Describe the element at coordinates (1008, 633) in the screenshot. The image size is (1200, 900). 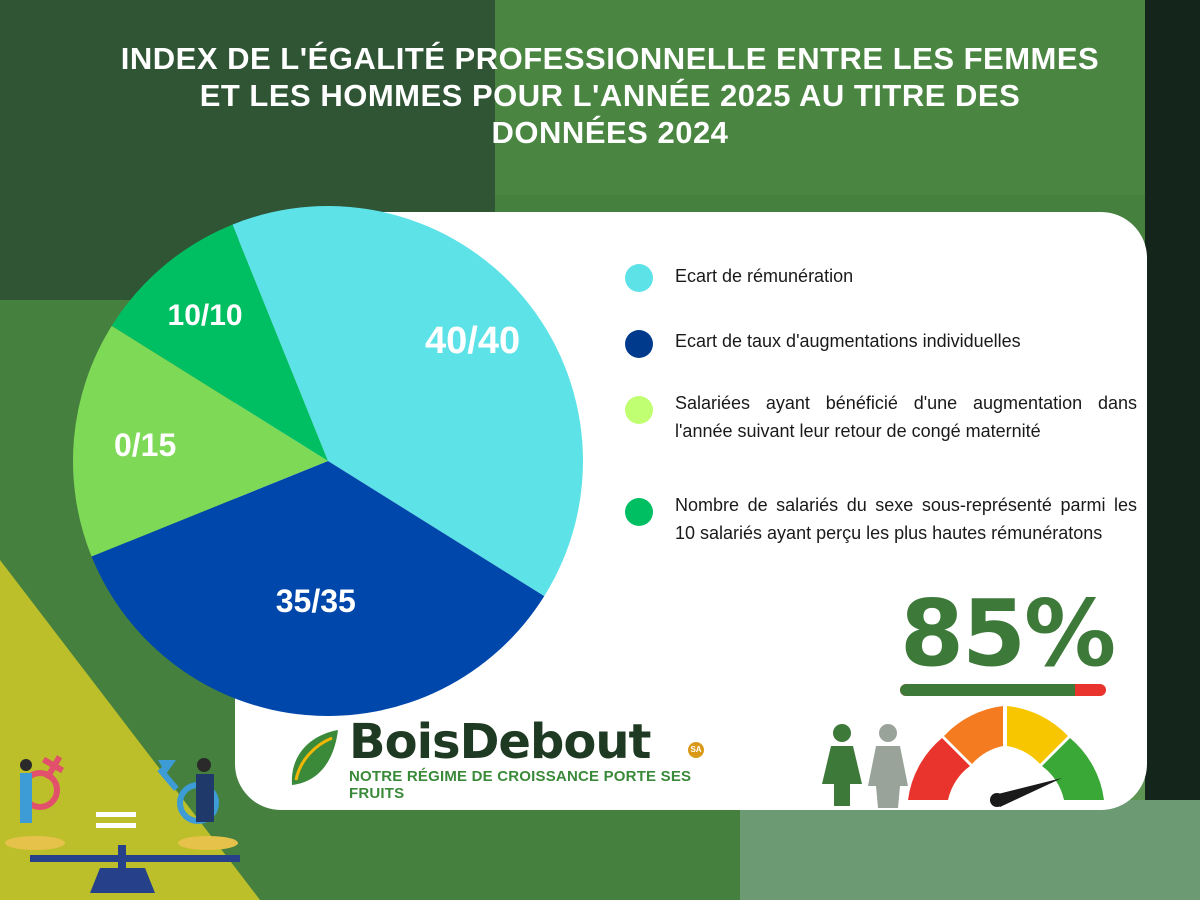
I see `score-value: 85%` at that location.